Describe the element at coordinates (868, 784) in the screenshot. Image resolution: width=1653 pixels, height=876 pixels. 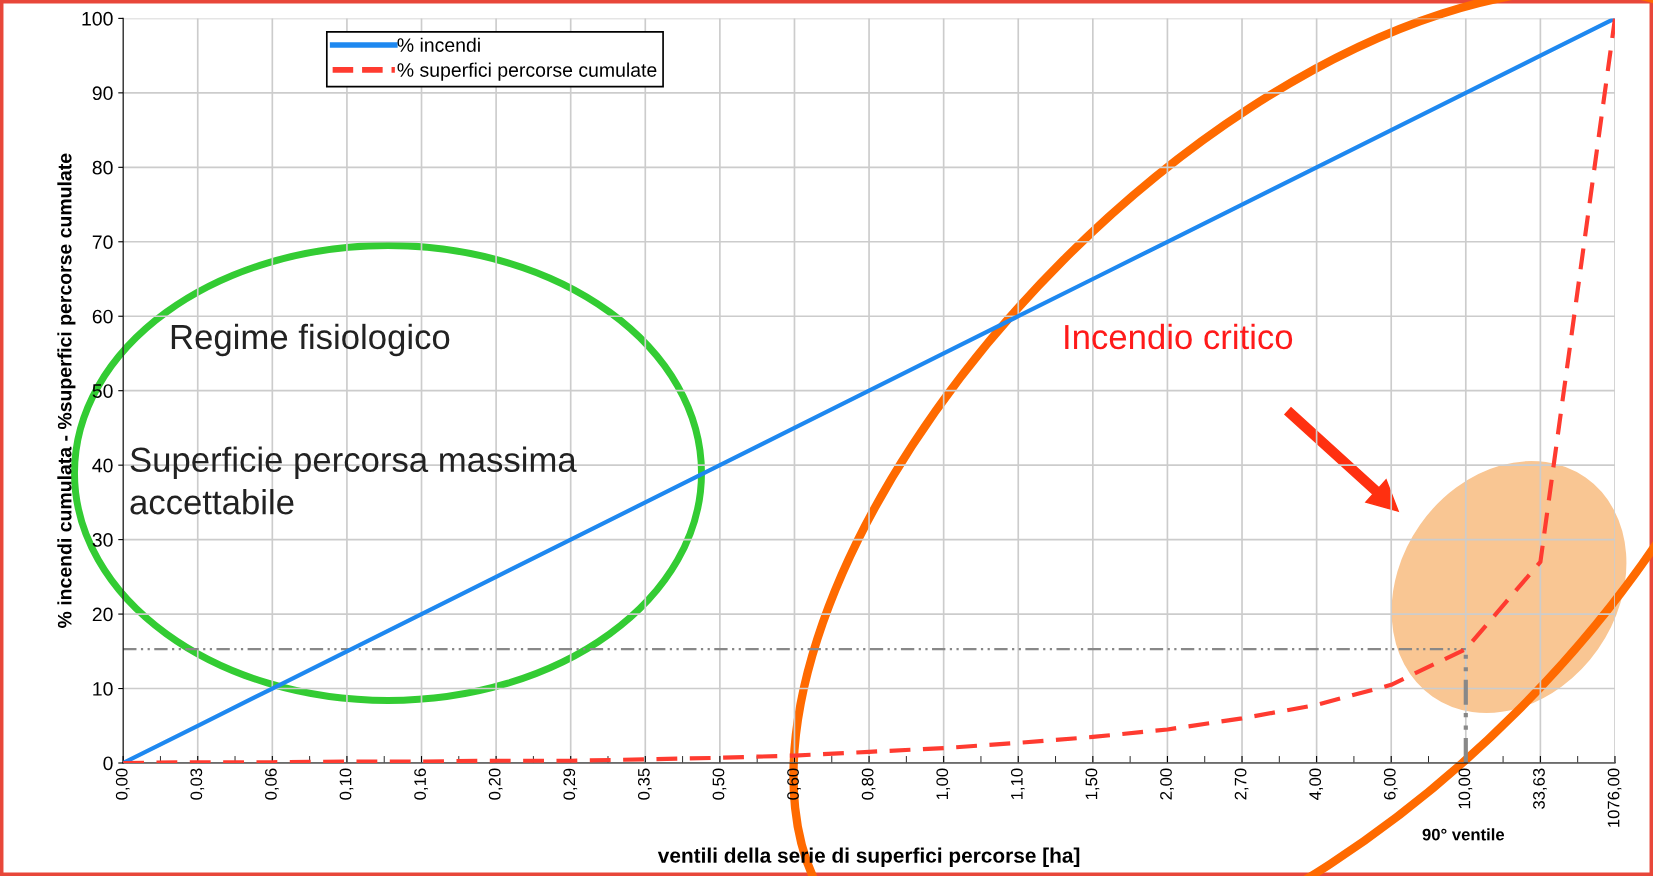
I see `x-tick-label: 0,80` at that location.